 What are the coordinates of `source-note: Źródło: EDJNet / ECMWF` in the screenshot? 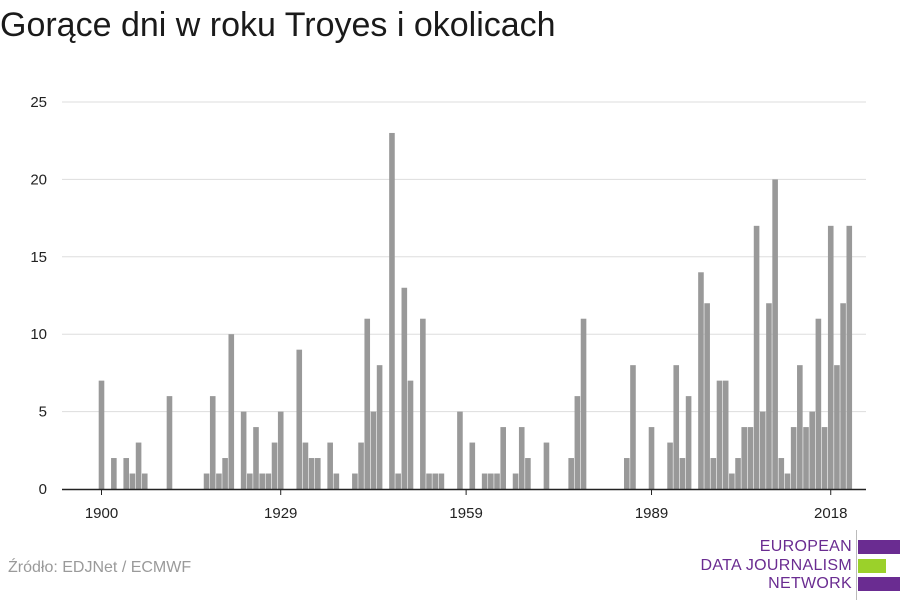 It's located at (100, 567).